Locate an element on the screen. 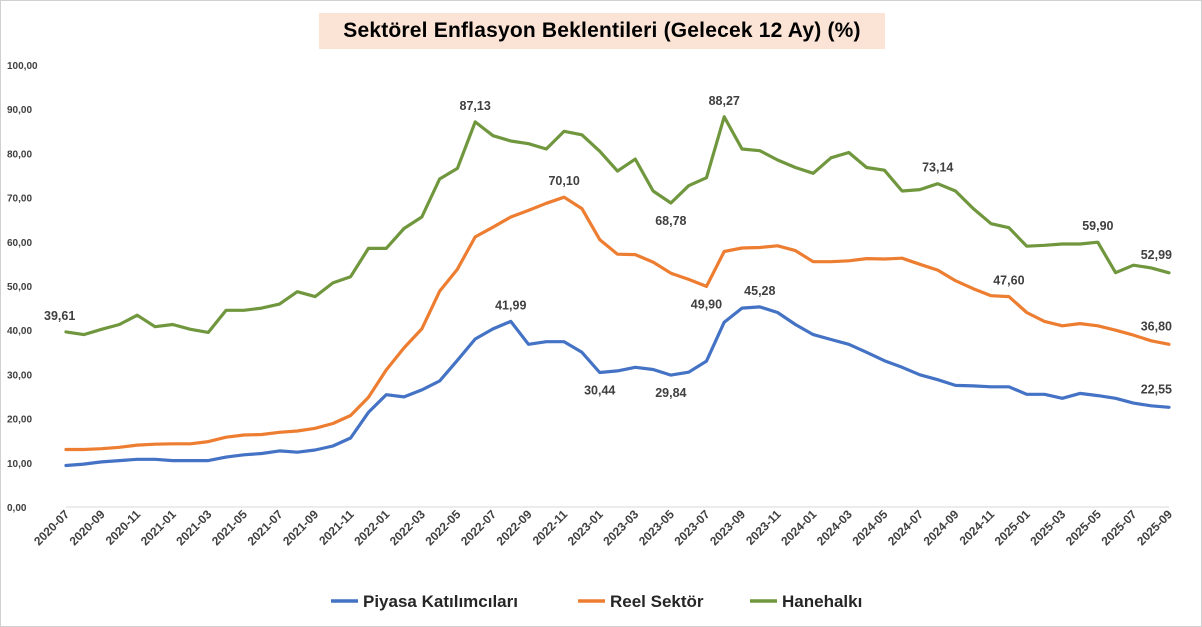 The height and width of the screenshot is (627, 1202). data-label: 59,90 is located at coordinates (1097, 226).